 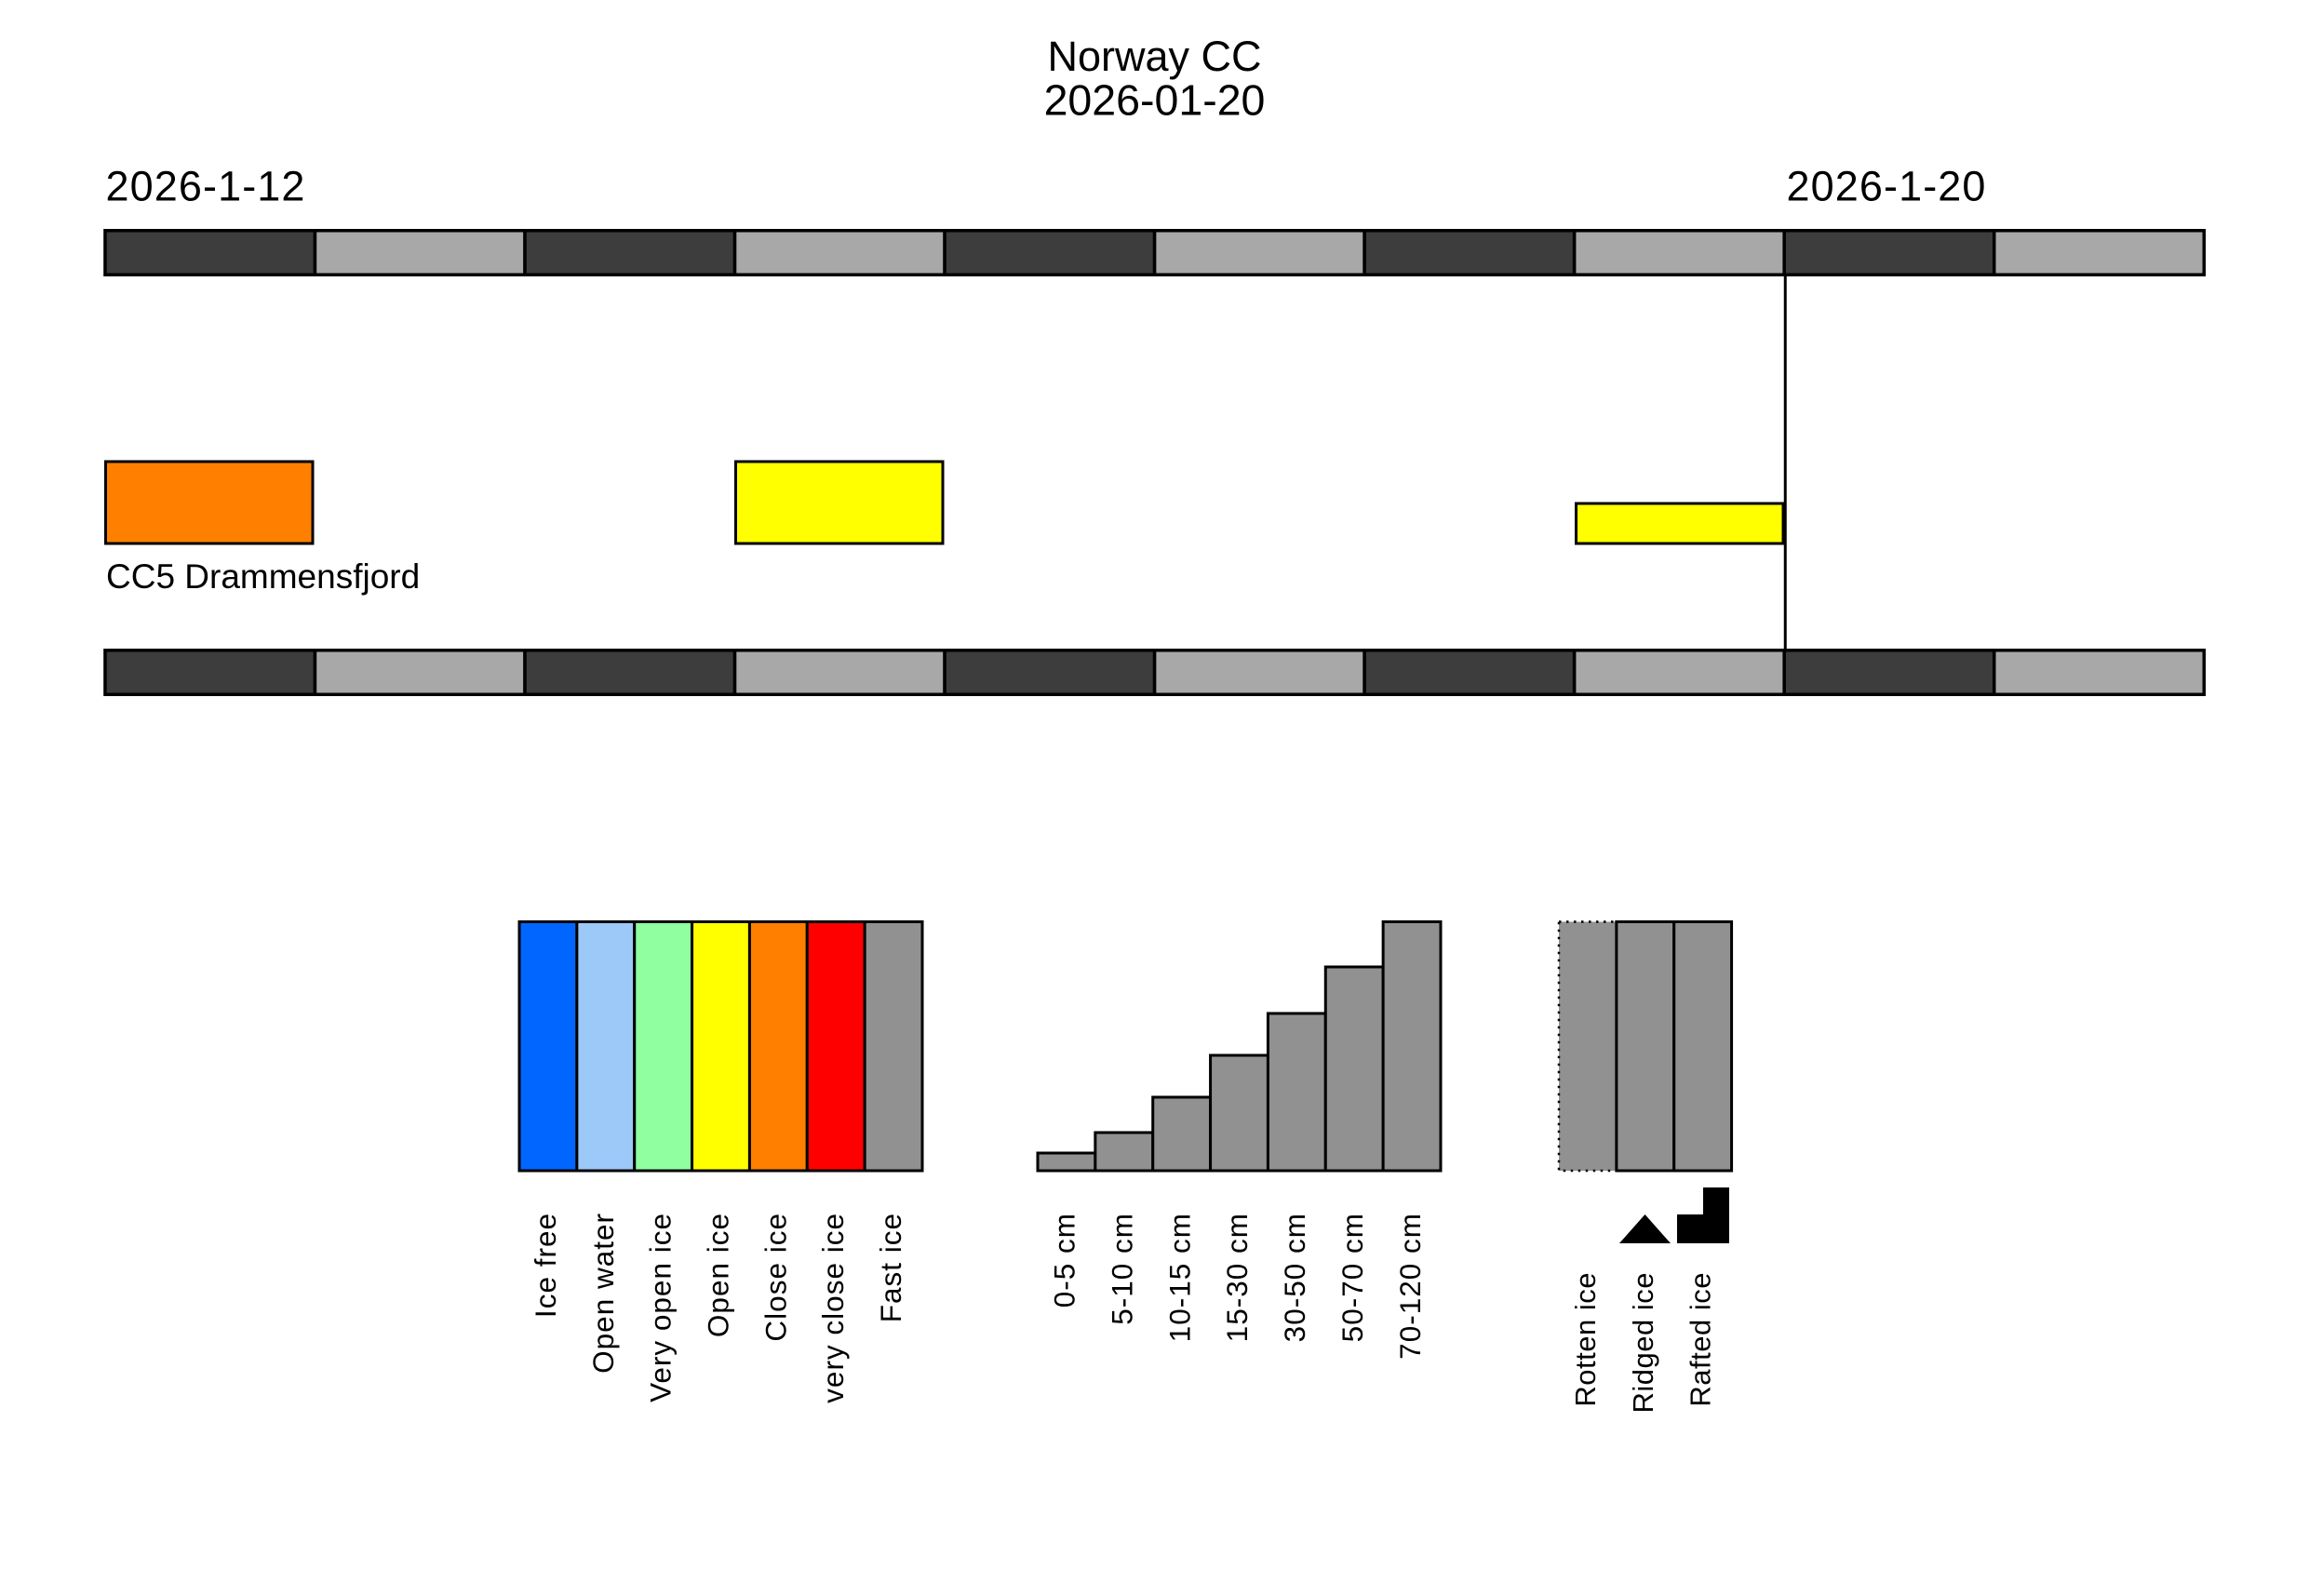 What do you see at coordinates (1410, 1286) in the screenshot?
I see `svg-text: 70-120 cm` at bounding box center [1410, 1286].